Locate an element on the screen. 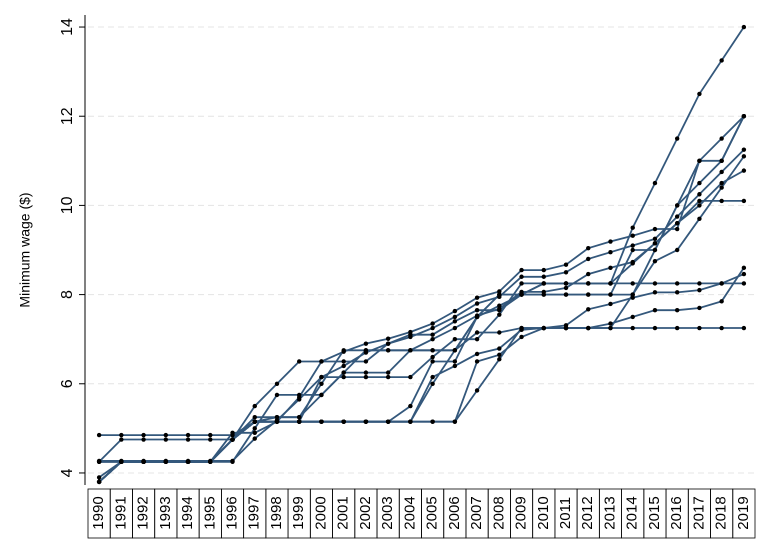  x-tick-label: 2014 is located at coordinates (632, 512).